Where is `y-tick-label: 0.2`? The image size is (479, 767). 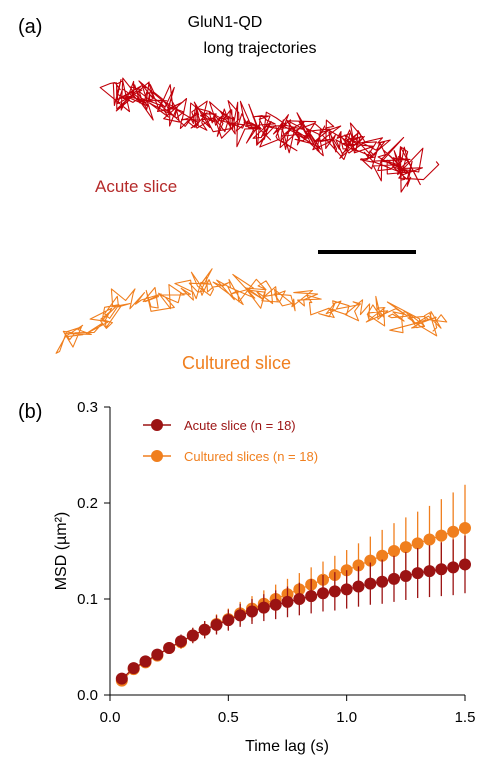 y-tick-label: 0.2 is located at coordinates (87, 503).